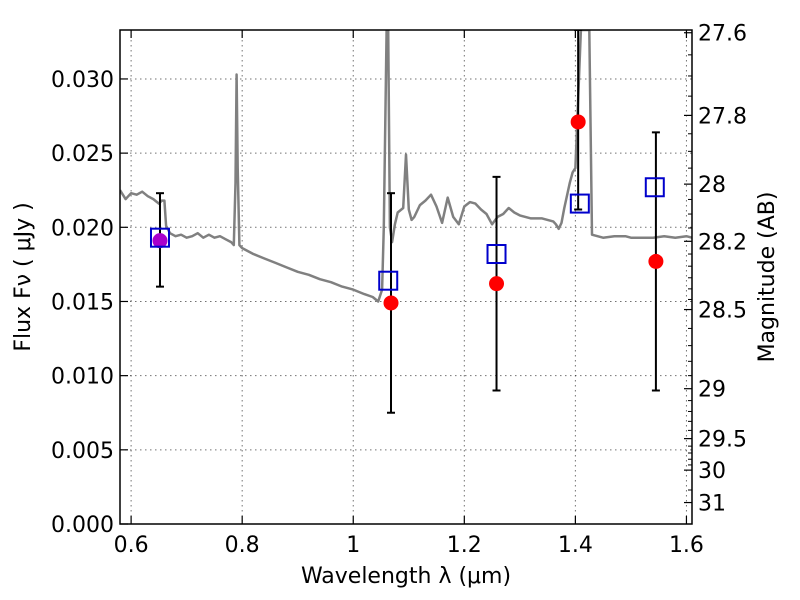 This screenshot has width=800, height=600. Describe the element at coordinates (722, 242) in the screenshot. I see `y2-tick-label: 28.2` at that location.